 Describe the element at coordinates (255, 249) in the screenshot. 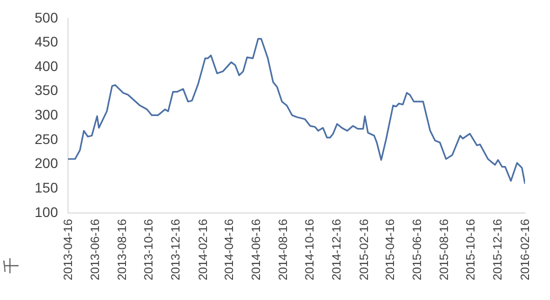

I see `x-tick-label: 2014-06-16` at that location.